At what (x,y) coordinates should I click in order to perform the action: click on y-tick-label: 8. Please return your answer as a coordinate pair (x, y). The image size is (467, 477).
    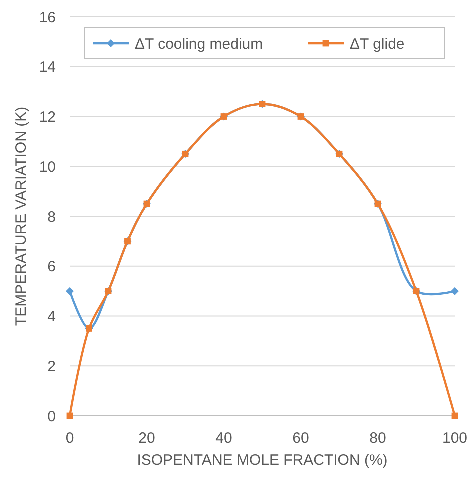
    Looking at the image, I should click on (52, 217).